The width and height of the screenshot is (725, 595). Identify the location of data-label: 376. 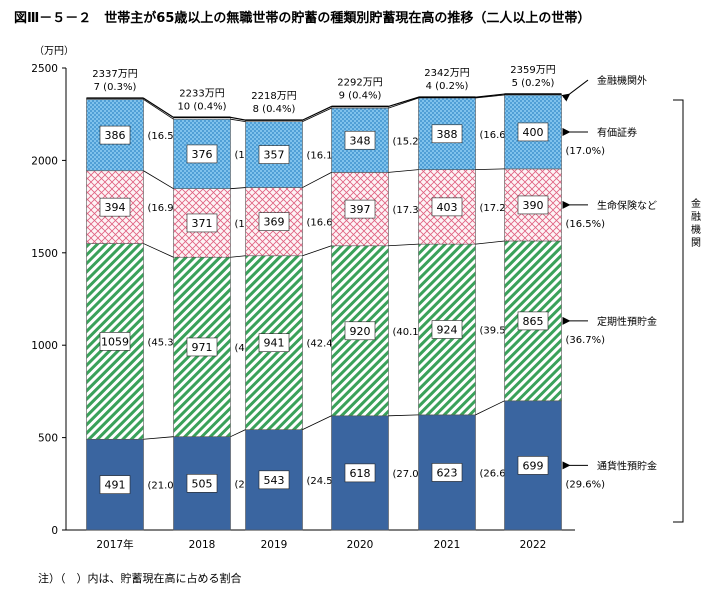
(202, 154).